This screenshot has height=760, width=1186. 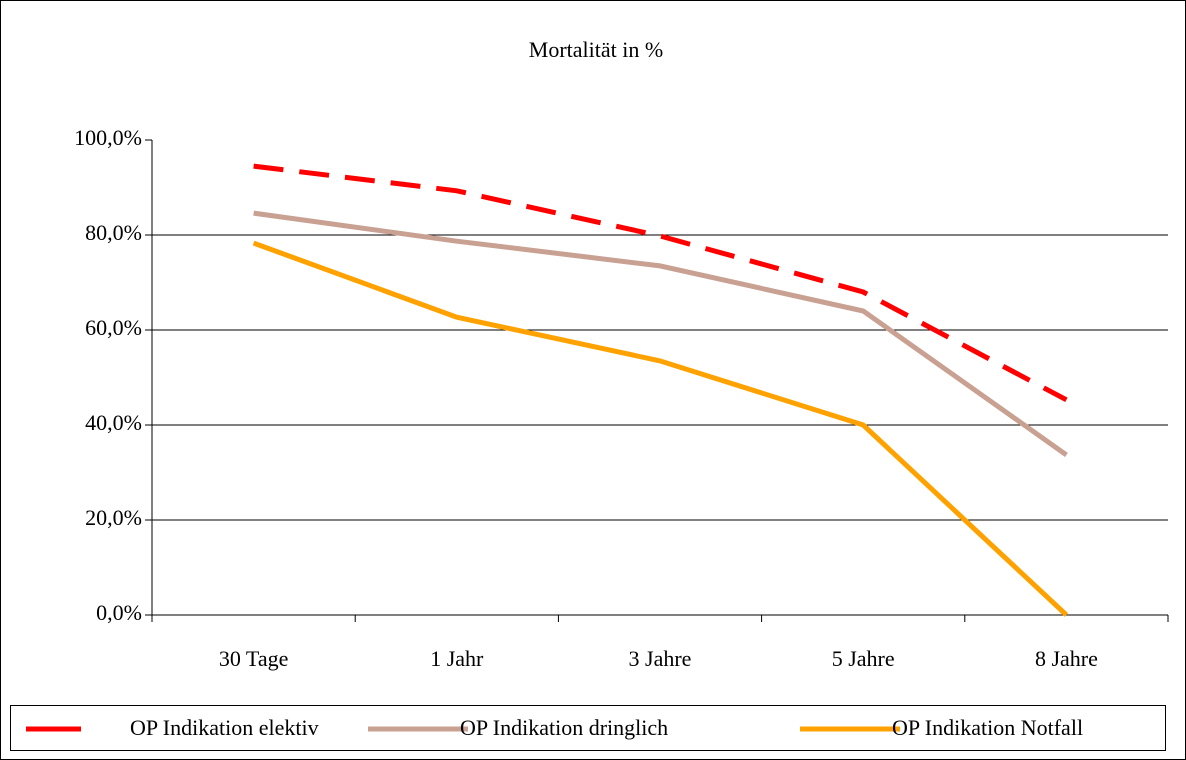 I want to click on legend-label: OP Indikation Notfall, so click(x=987, y=727).